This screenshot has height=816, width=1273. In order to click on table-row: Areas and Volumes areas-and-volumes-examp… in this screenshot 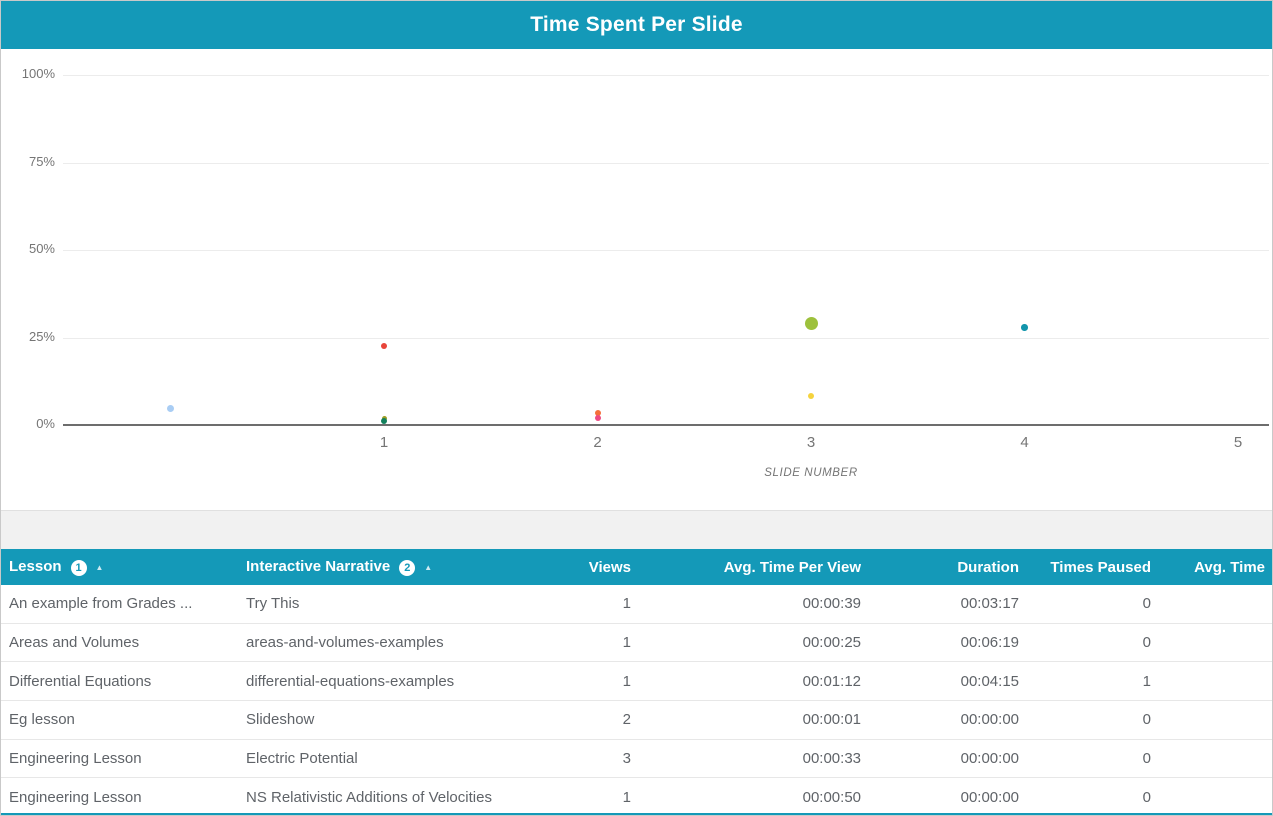, I will do `click(636, 643)`.